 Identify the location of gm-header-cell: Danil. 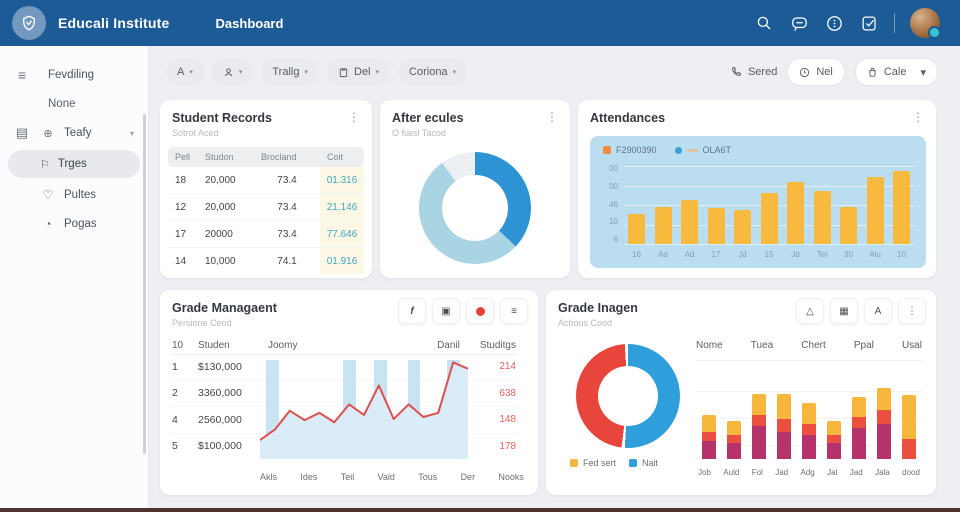
(448, 345).